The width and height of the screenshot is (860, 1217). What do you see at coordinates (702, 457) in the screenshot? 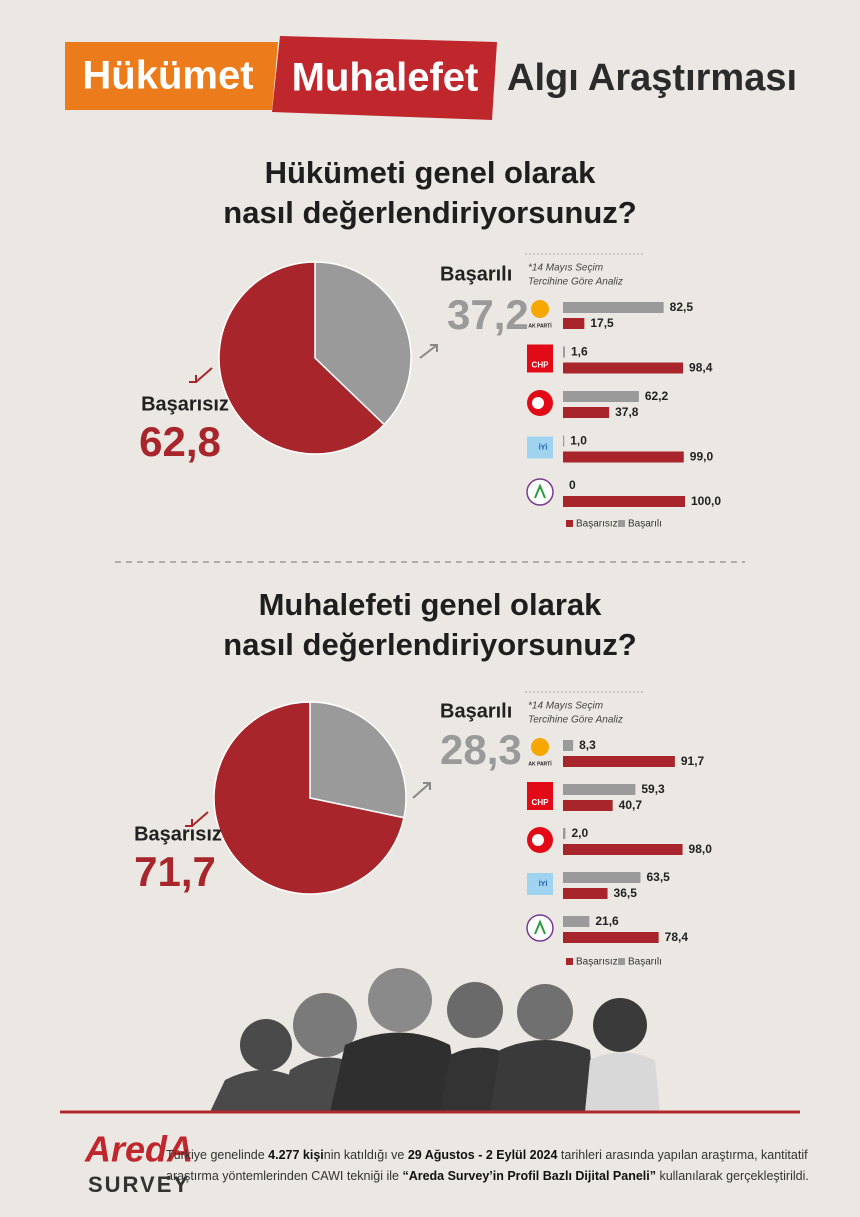
I see `value-label: 99,0` at bounding box center [702, 457].